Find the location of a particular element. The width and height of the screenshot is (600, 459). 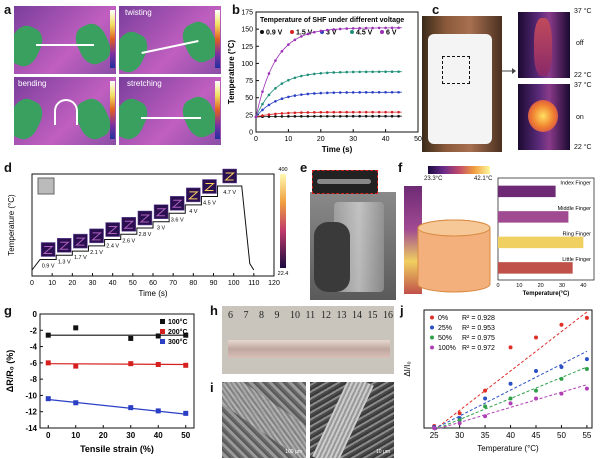

ruler-number: 8 is located at coordinates (261, 315).